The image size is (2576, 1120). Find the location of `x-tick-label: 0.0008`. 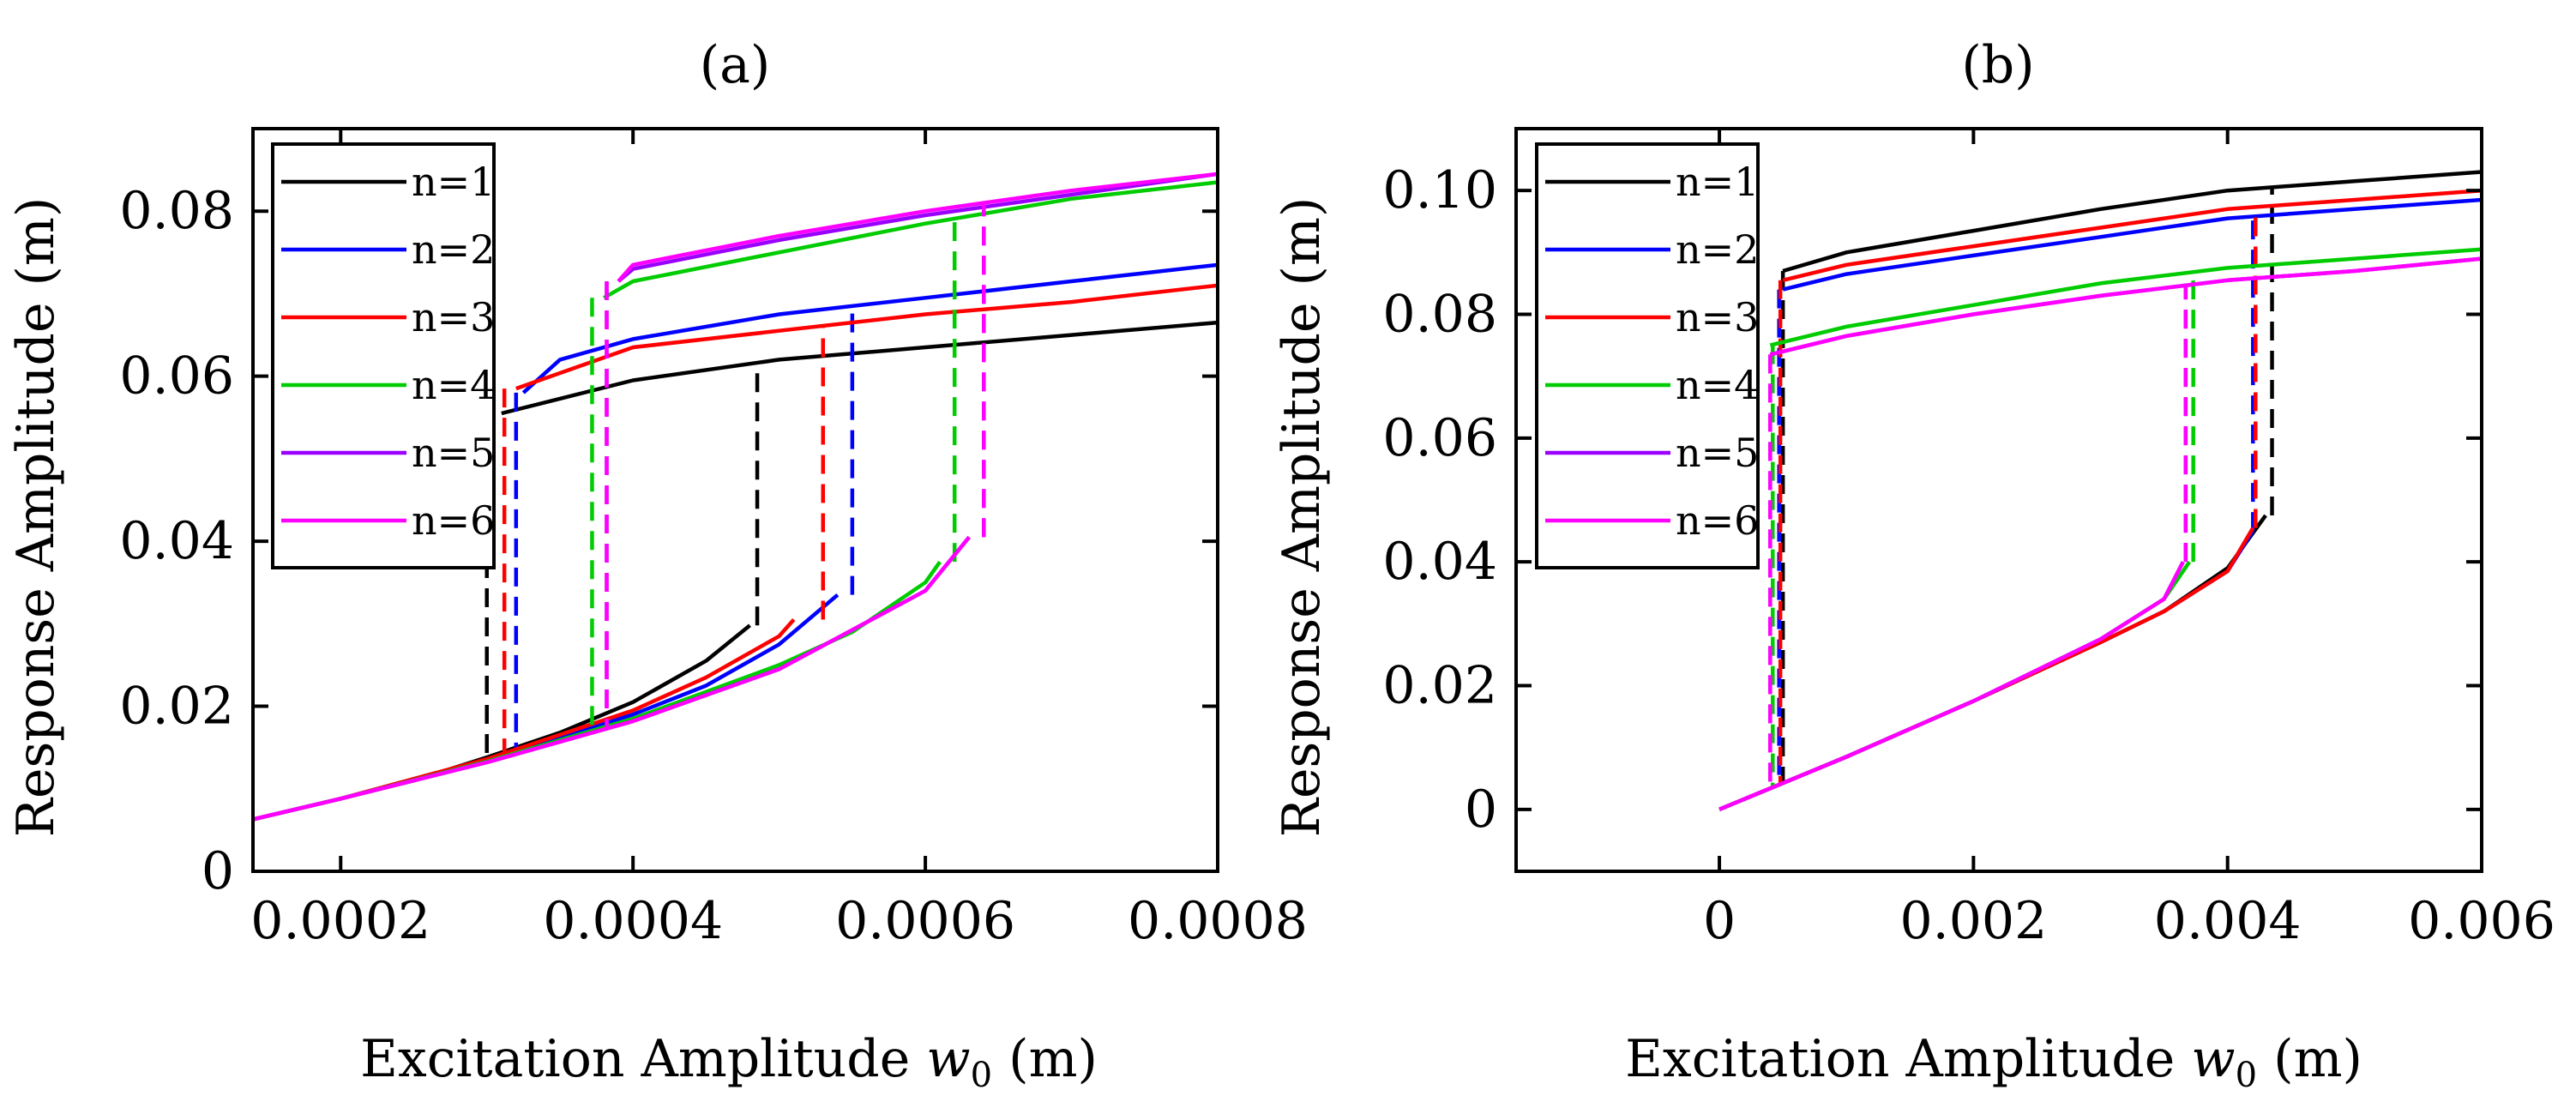

x-tick-label: 0.0008 is located at coordinates (1218, 921).